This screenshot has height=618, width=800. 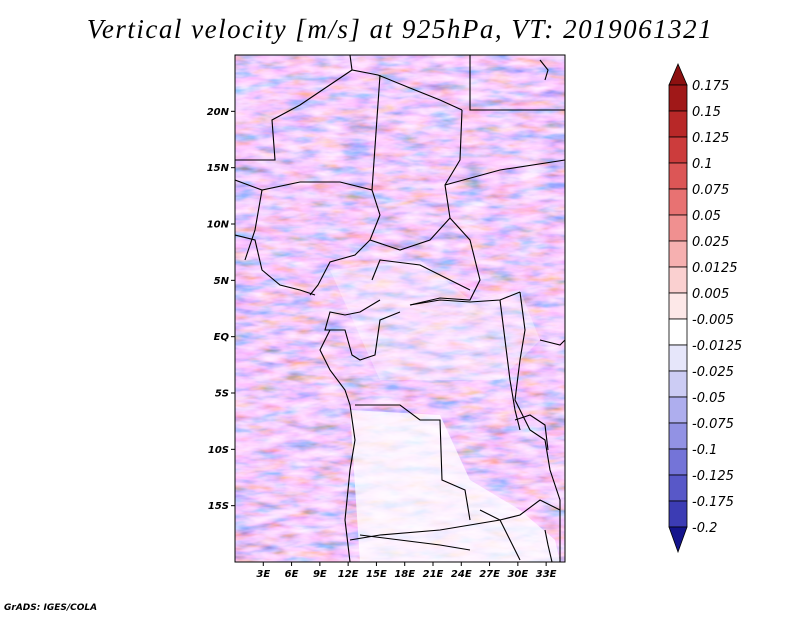 I want to click on colorbar-label: 0.05, so click(x=706, y=216).